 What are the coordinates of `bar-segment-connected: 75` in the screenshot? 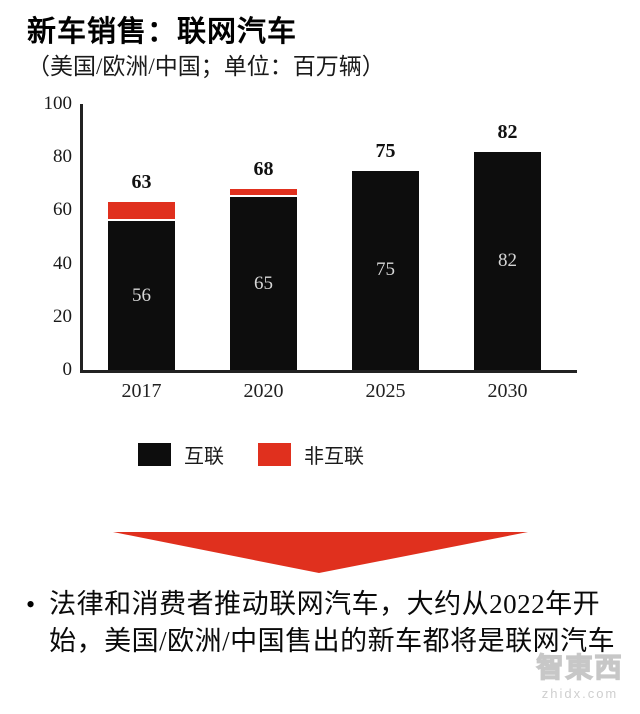 It's located at (385, 270).